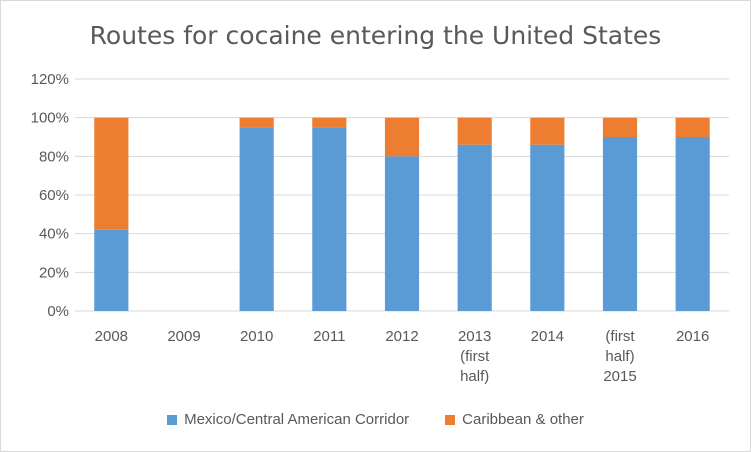  What do you see at coordinates (50, 79) in the screenshot?
I see `y-tick-label: 120%` at bounding box center [50, 79].